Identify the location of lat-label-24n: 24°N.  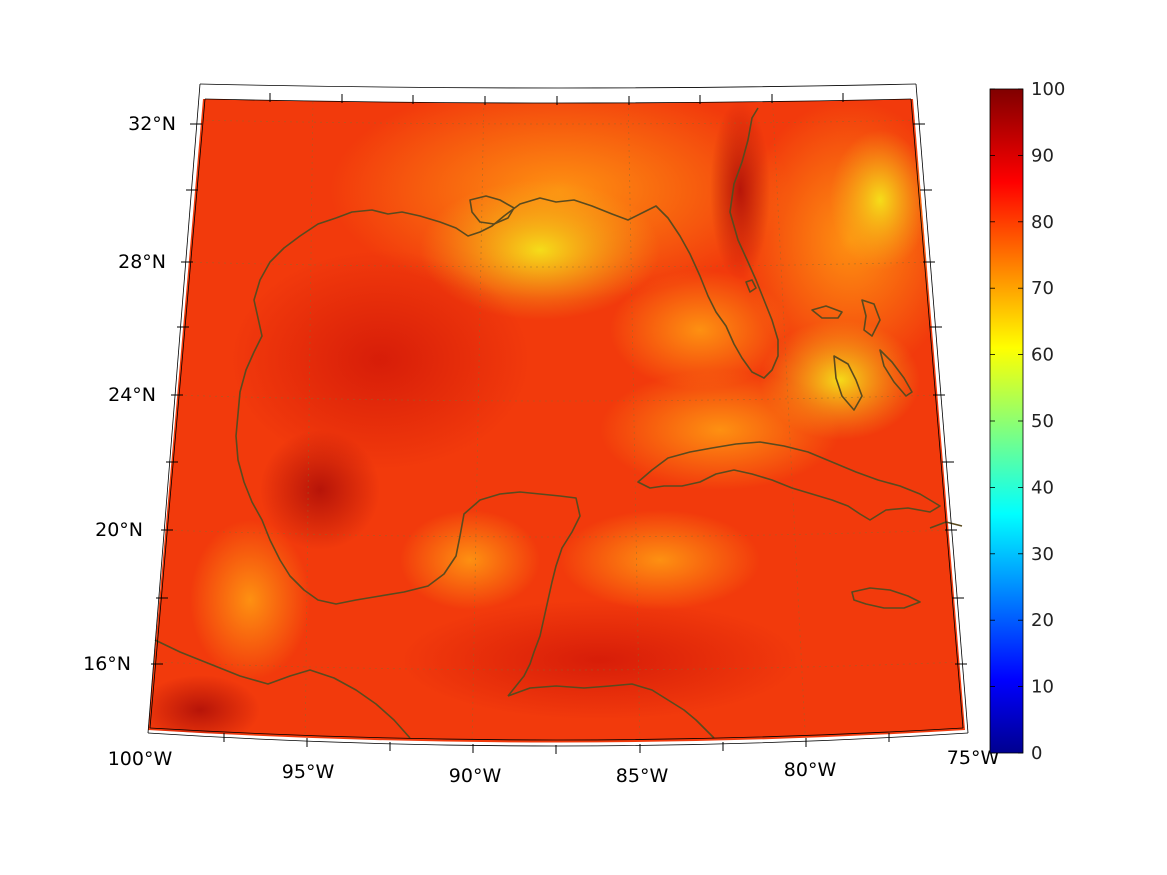
(132, 395).